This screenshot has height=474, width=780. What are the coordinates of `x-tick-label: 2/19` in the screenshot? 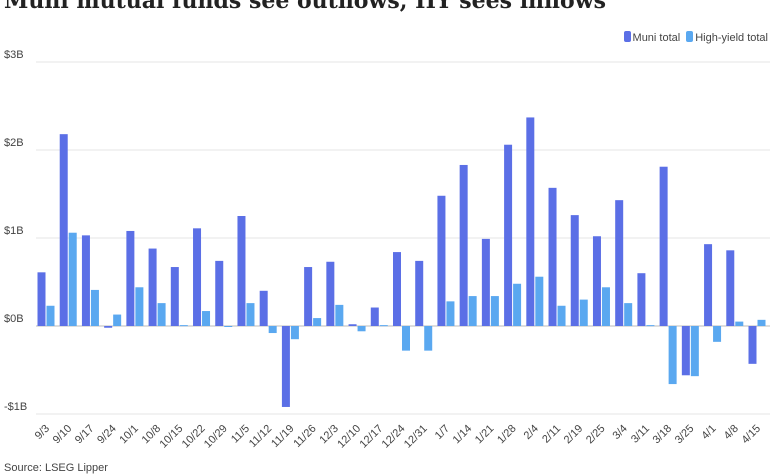 It's located at (574, 435).